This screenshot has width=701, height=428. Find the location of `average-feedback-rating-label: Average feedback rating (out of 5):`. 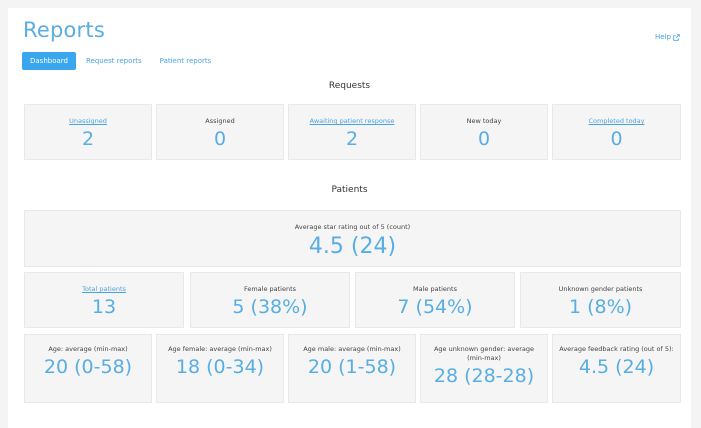

average-feedback-rating-label: Average feedback rating (out of 5): is located at coordinates (616, 349).